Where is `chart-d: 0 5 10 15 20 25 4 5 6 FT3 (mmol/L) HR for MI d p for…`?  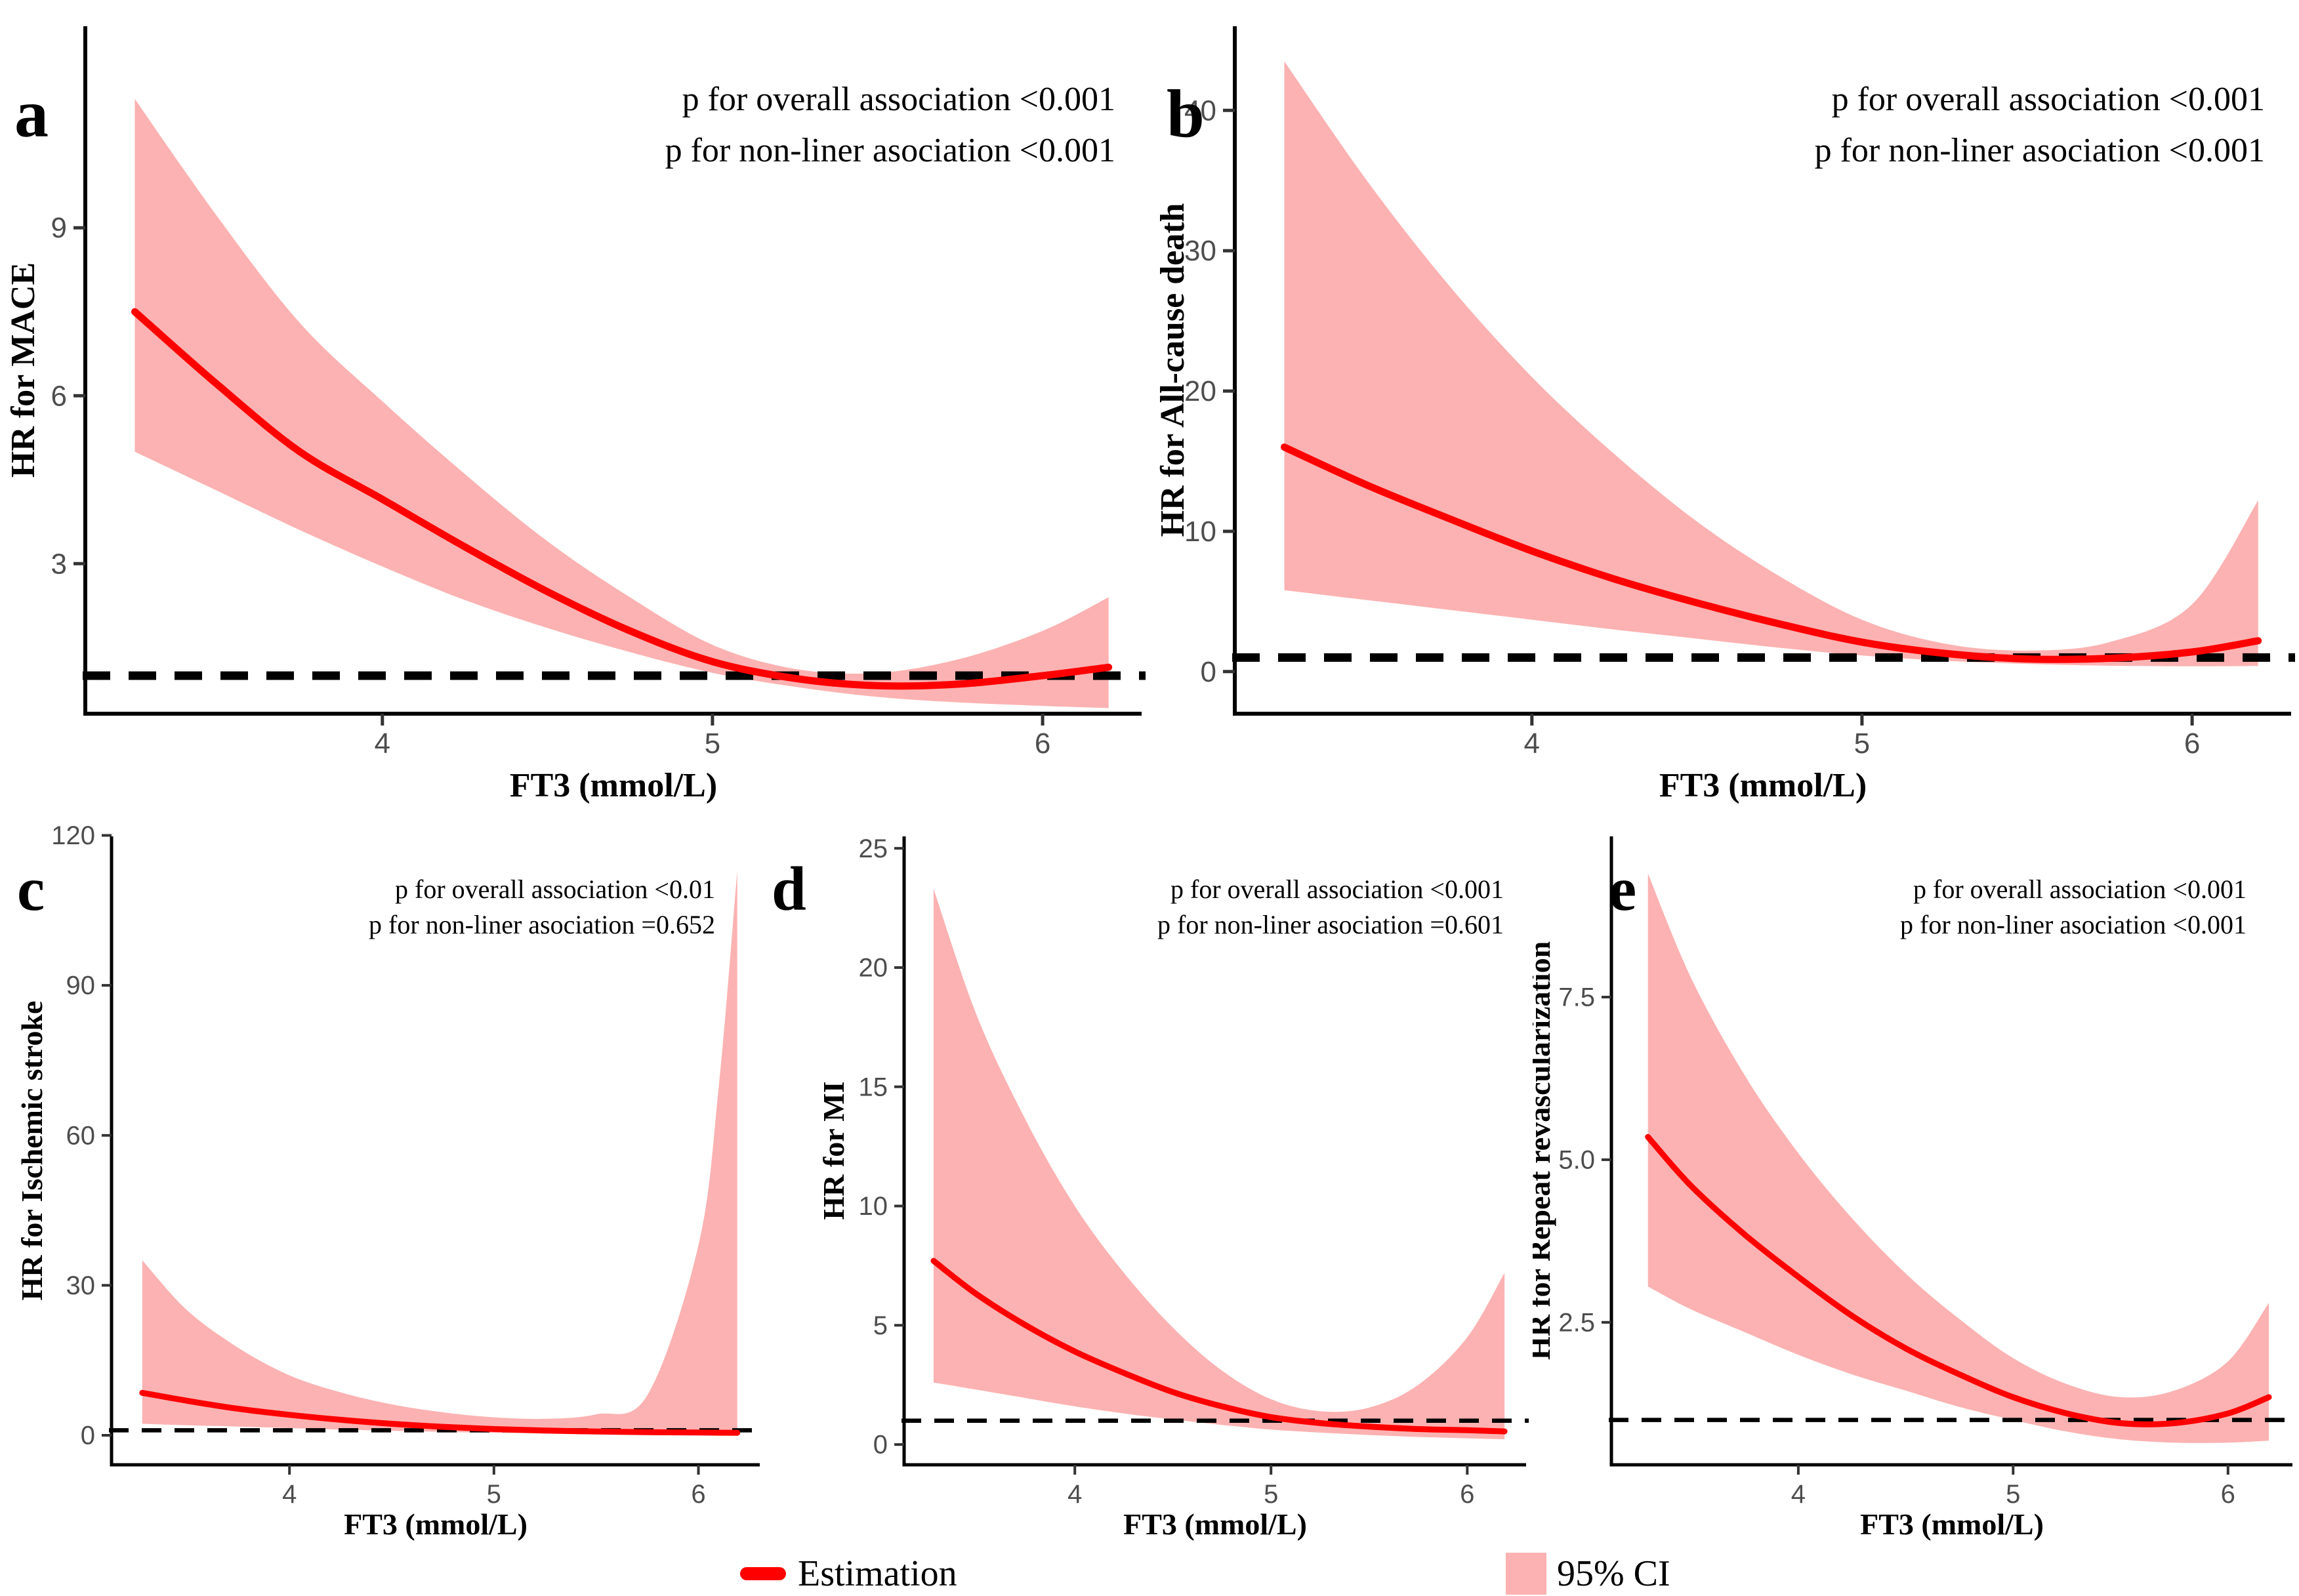
chart-d: 0 5 10 15 20 25 4 5 6 FT3 (mmol/L) HR for MI d p for… is located at coordinates (1150, 1187).